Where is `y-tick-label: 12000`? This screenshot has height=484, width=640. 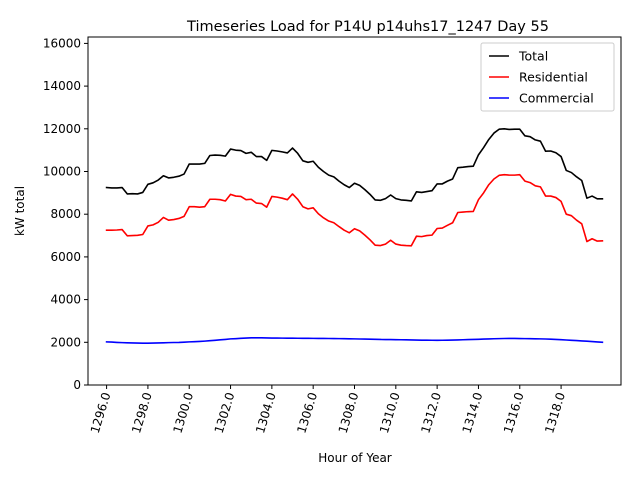 y-tick-label: 12000 is located at coordinates (62, 129).